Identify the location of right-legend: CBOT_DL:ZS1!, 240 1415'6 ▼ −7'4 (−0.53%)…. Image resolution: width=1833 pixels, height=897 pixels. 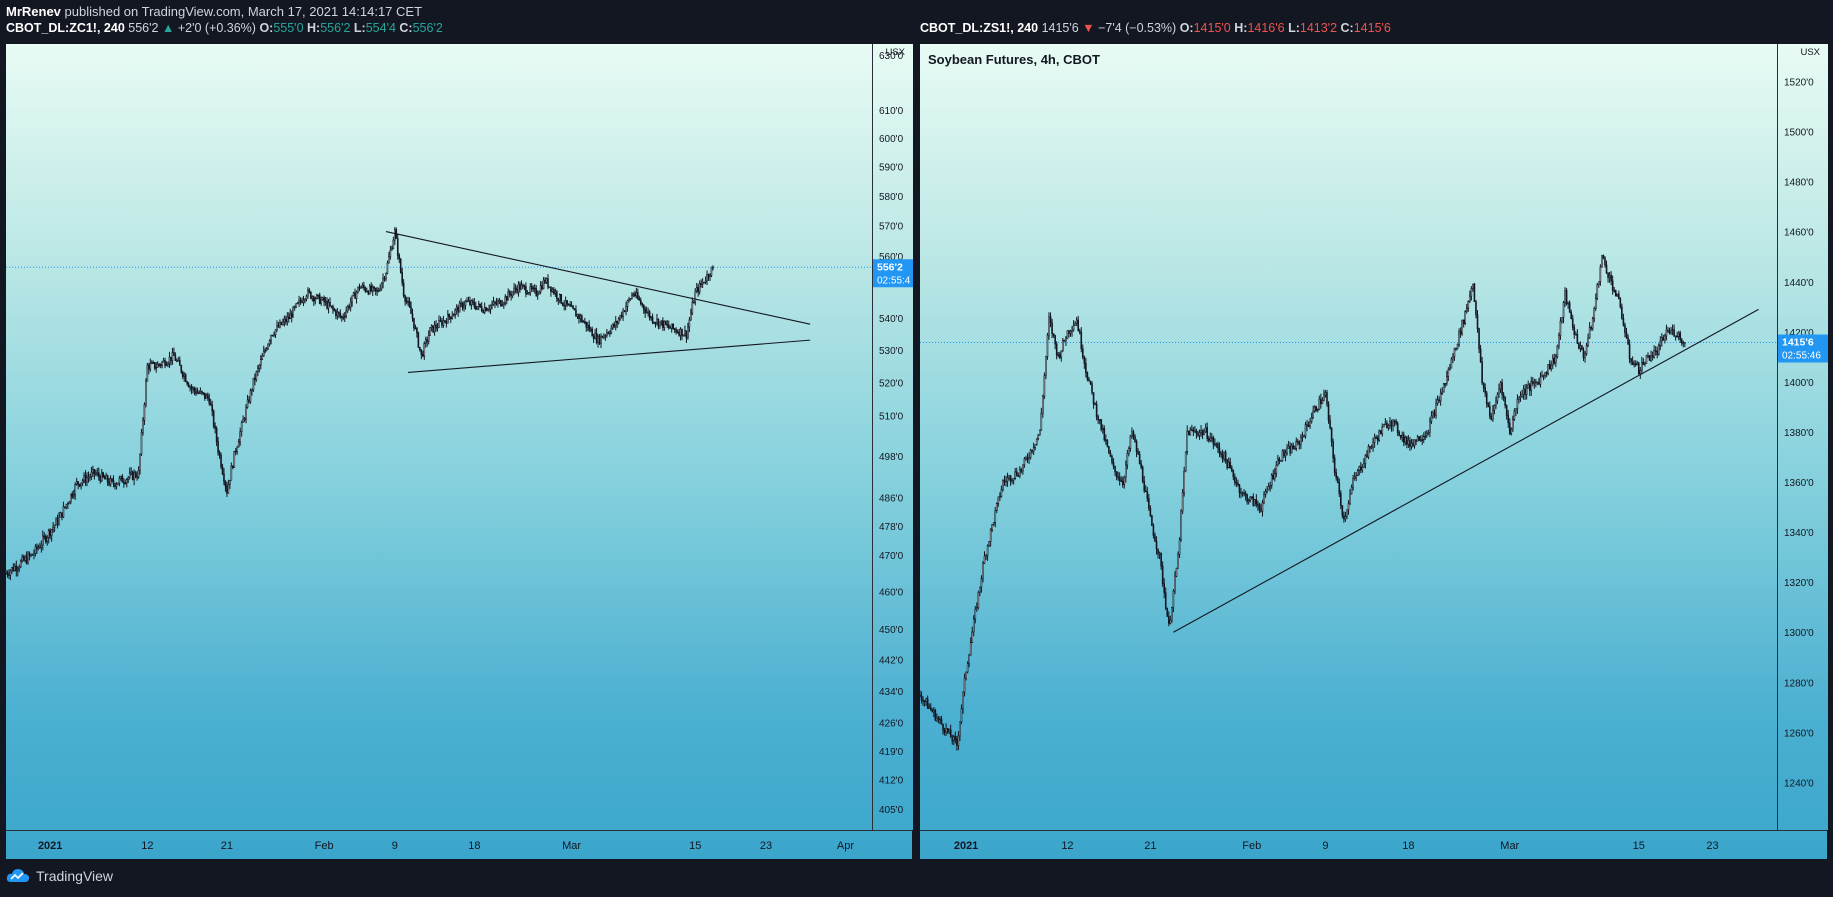
(1155, 28).